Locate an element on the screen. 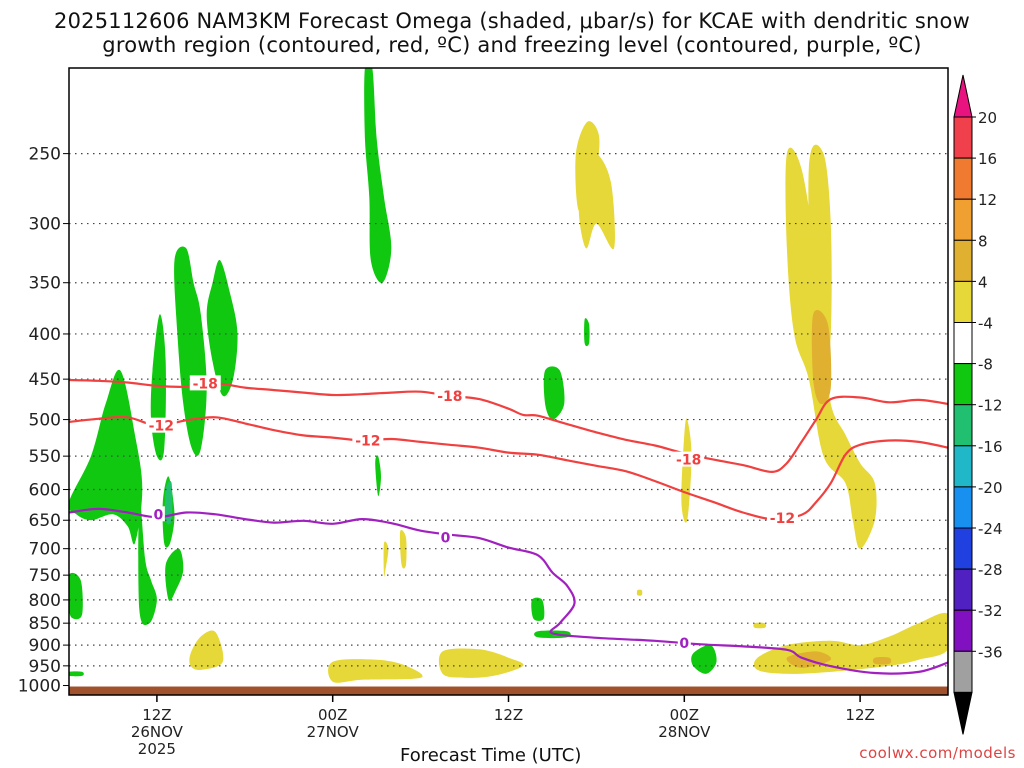 The width and height of the screenshot is (1024, 768). ytick-label-950: 950 is located at coordinates (45, 667).